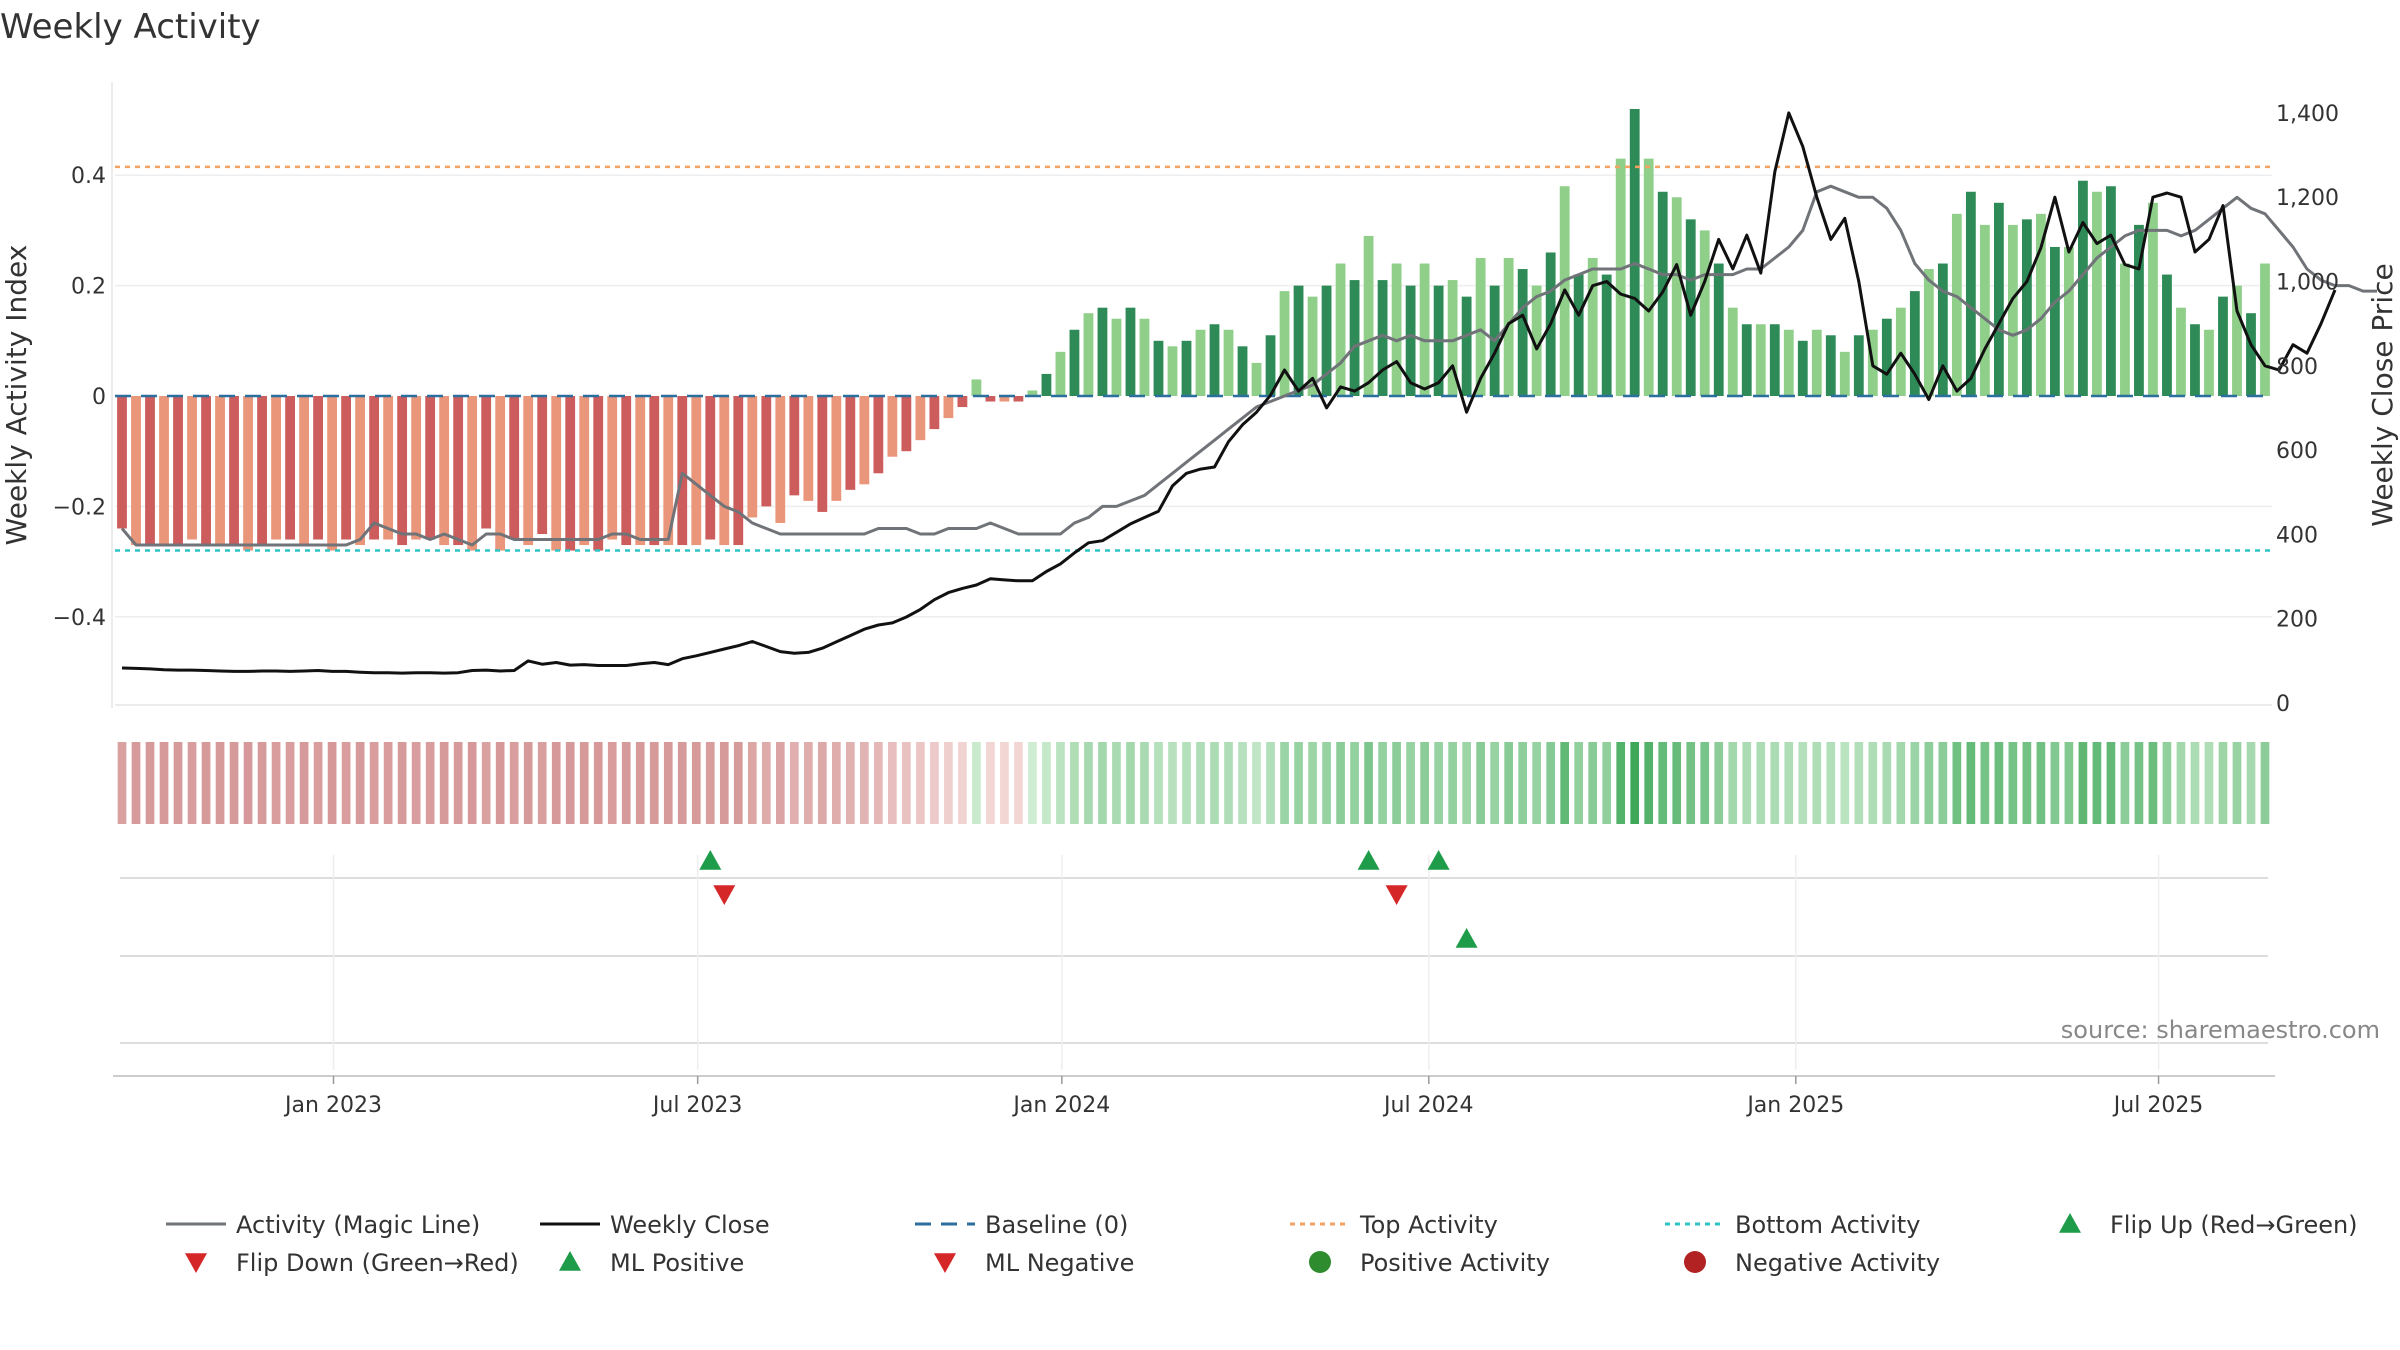 Image resolution: width=2400 pixels, height=1350 pixels. Describe the element at coordinates (16, 395) in the screenshot. I see `left-axis-title: Weekly Activity Index` at that location.